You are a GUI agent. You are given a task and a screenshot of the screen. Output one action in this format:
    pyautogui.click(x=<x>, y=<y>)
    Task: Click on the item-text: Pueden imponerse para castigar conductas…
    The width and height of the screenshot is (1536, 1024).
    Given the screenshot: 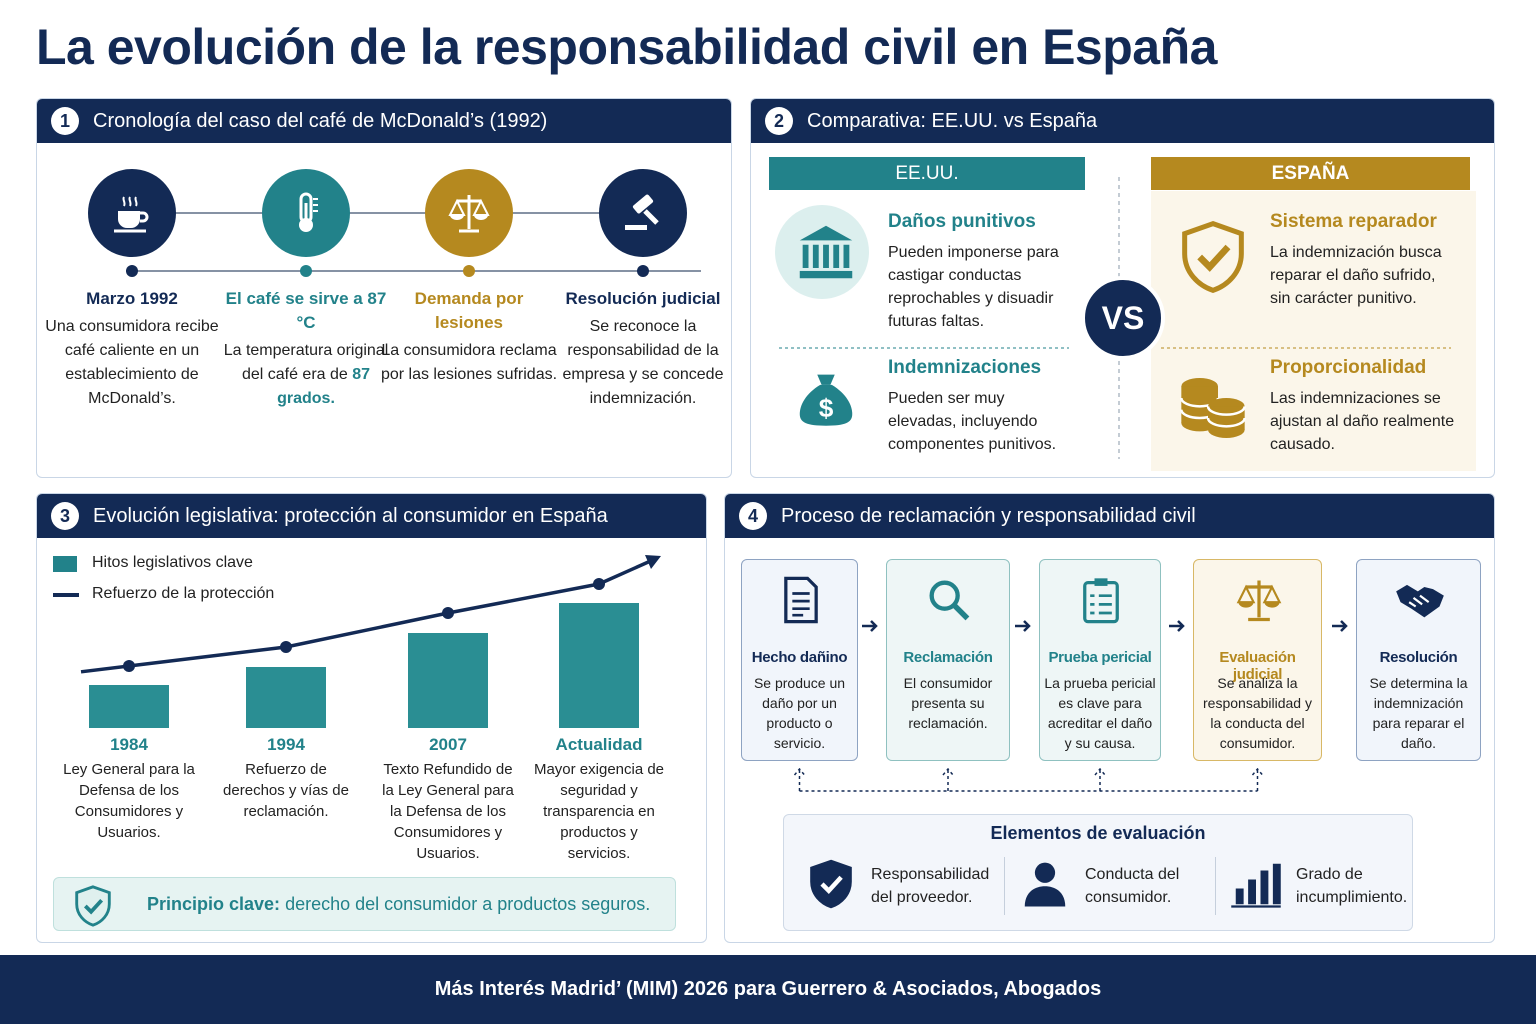 What is the action you would take?
    pyautogui.click(x=973, y=287)
    